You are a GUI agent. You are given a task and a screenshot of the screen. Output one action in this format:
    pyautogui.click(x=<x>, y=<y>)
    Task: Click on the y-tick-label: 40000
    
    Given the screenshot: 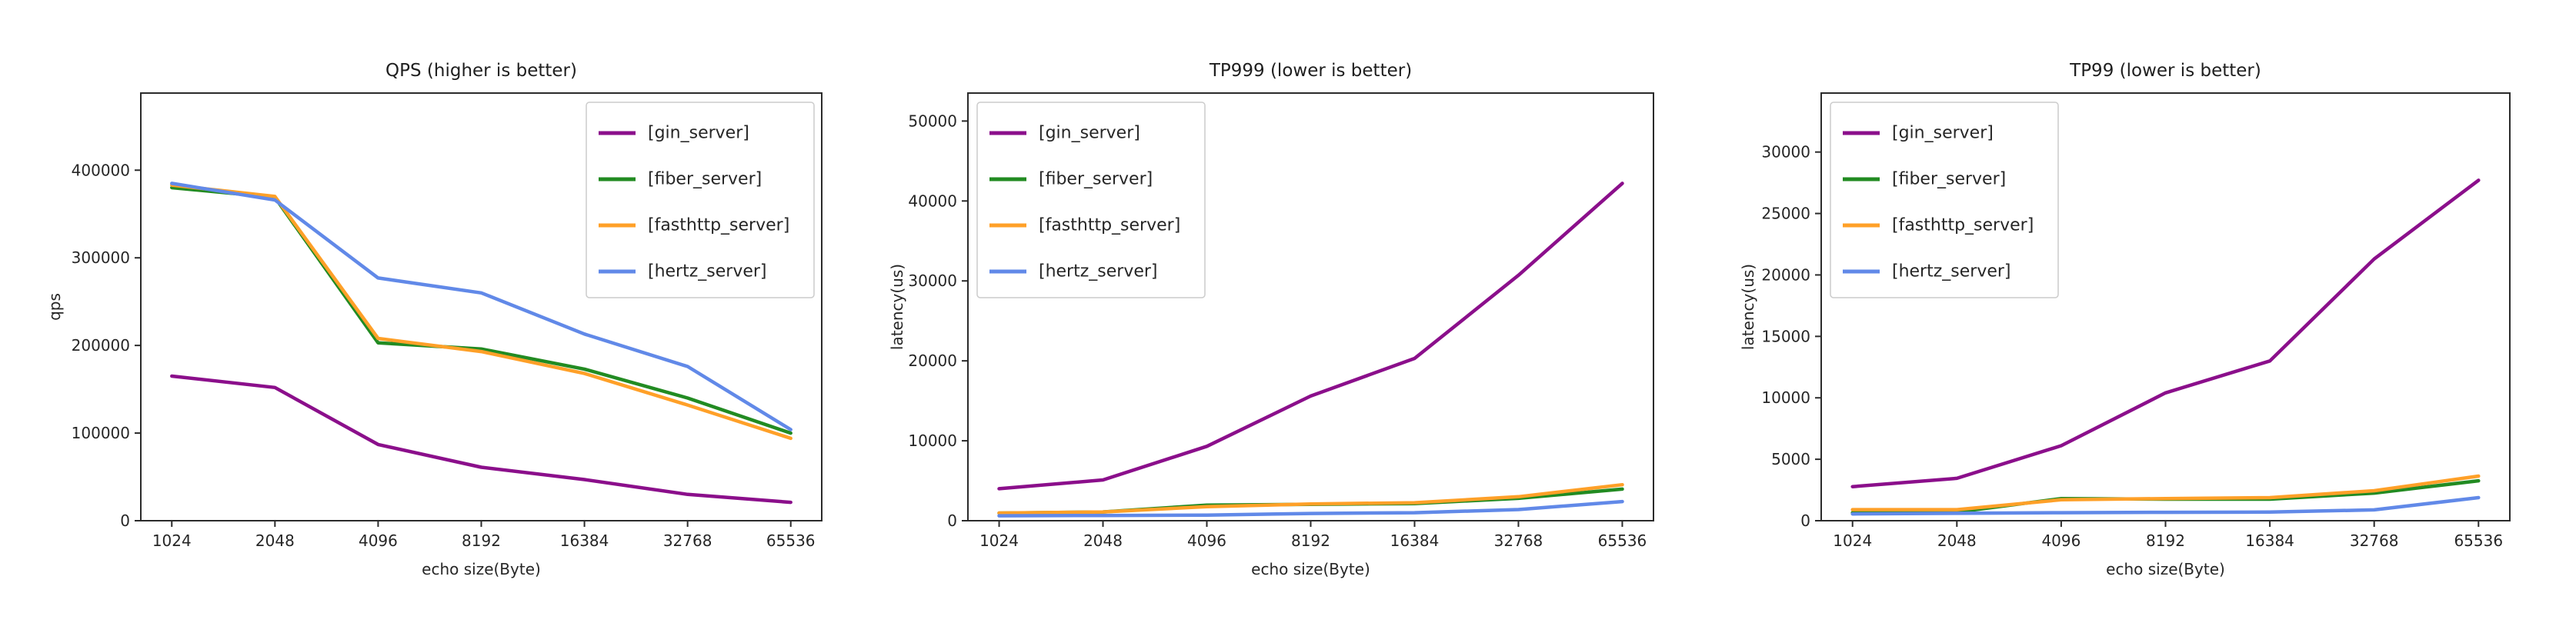 What is the action you would take?
    pyautogui.click(x=932, y=201)
    